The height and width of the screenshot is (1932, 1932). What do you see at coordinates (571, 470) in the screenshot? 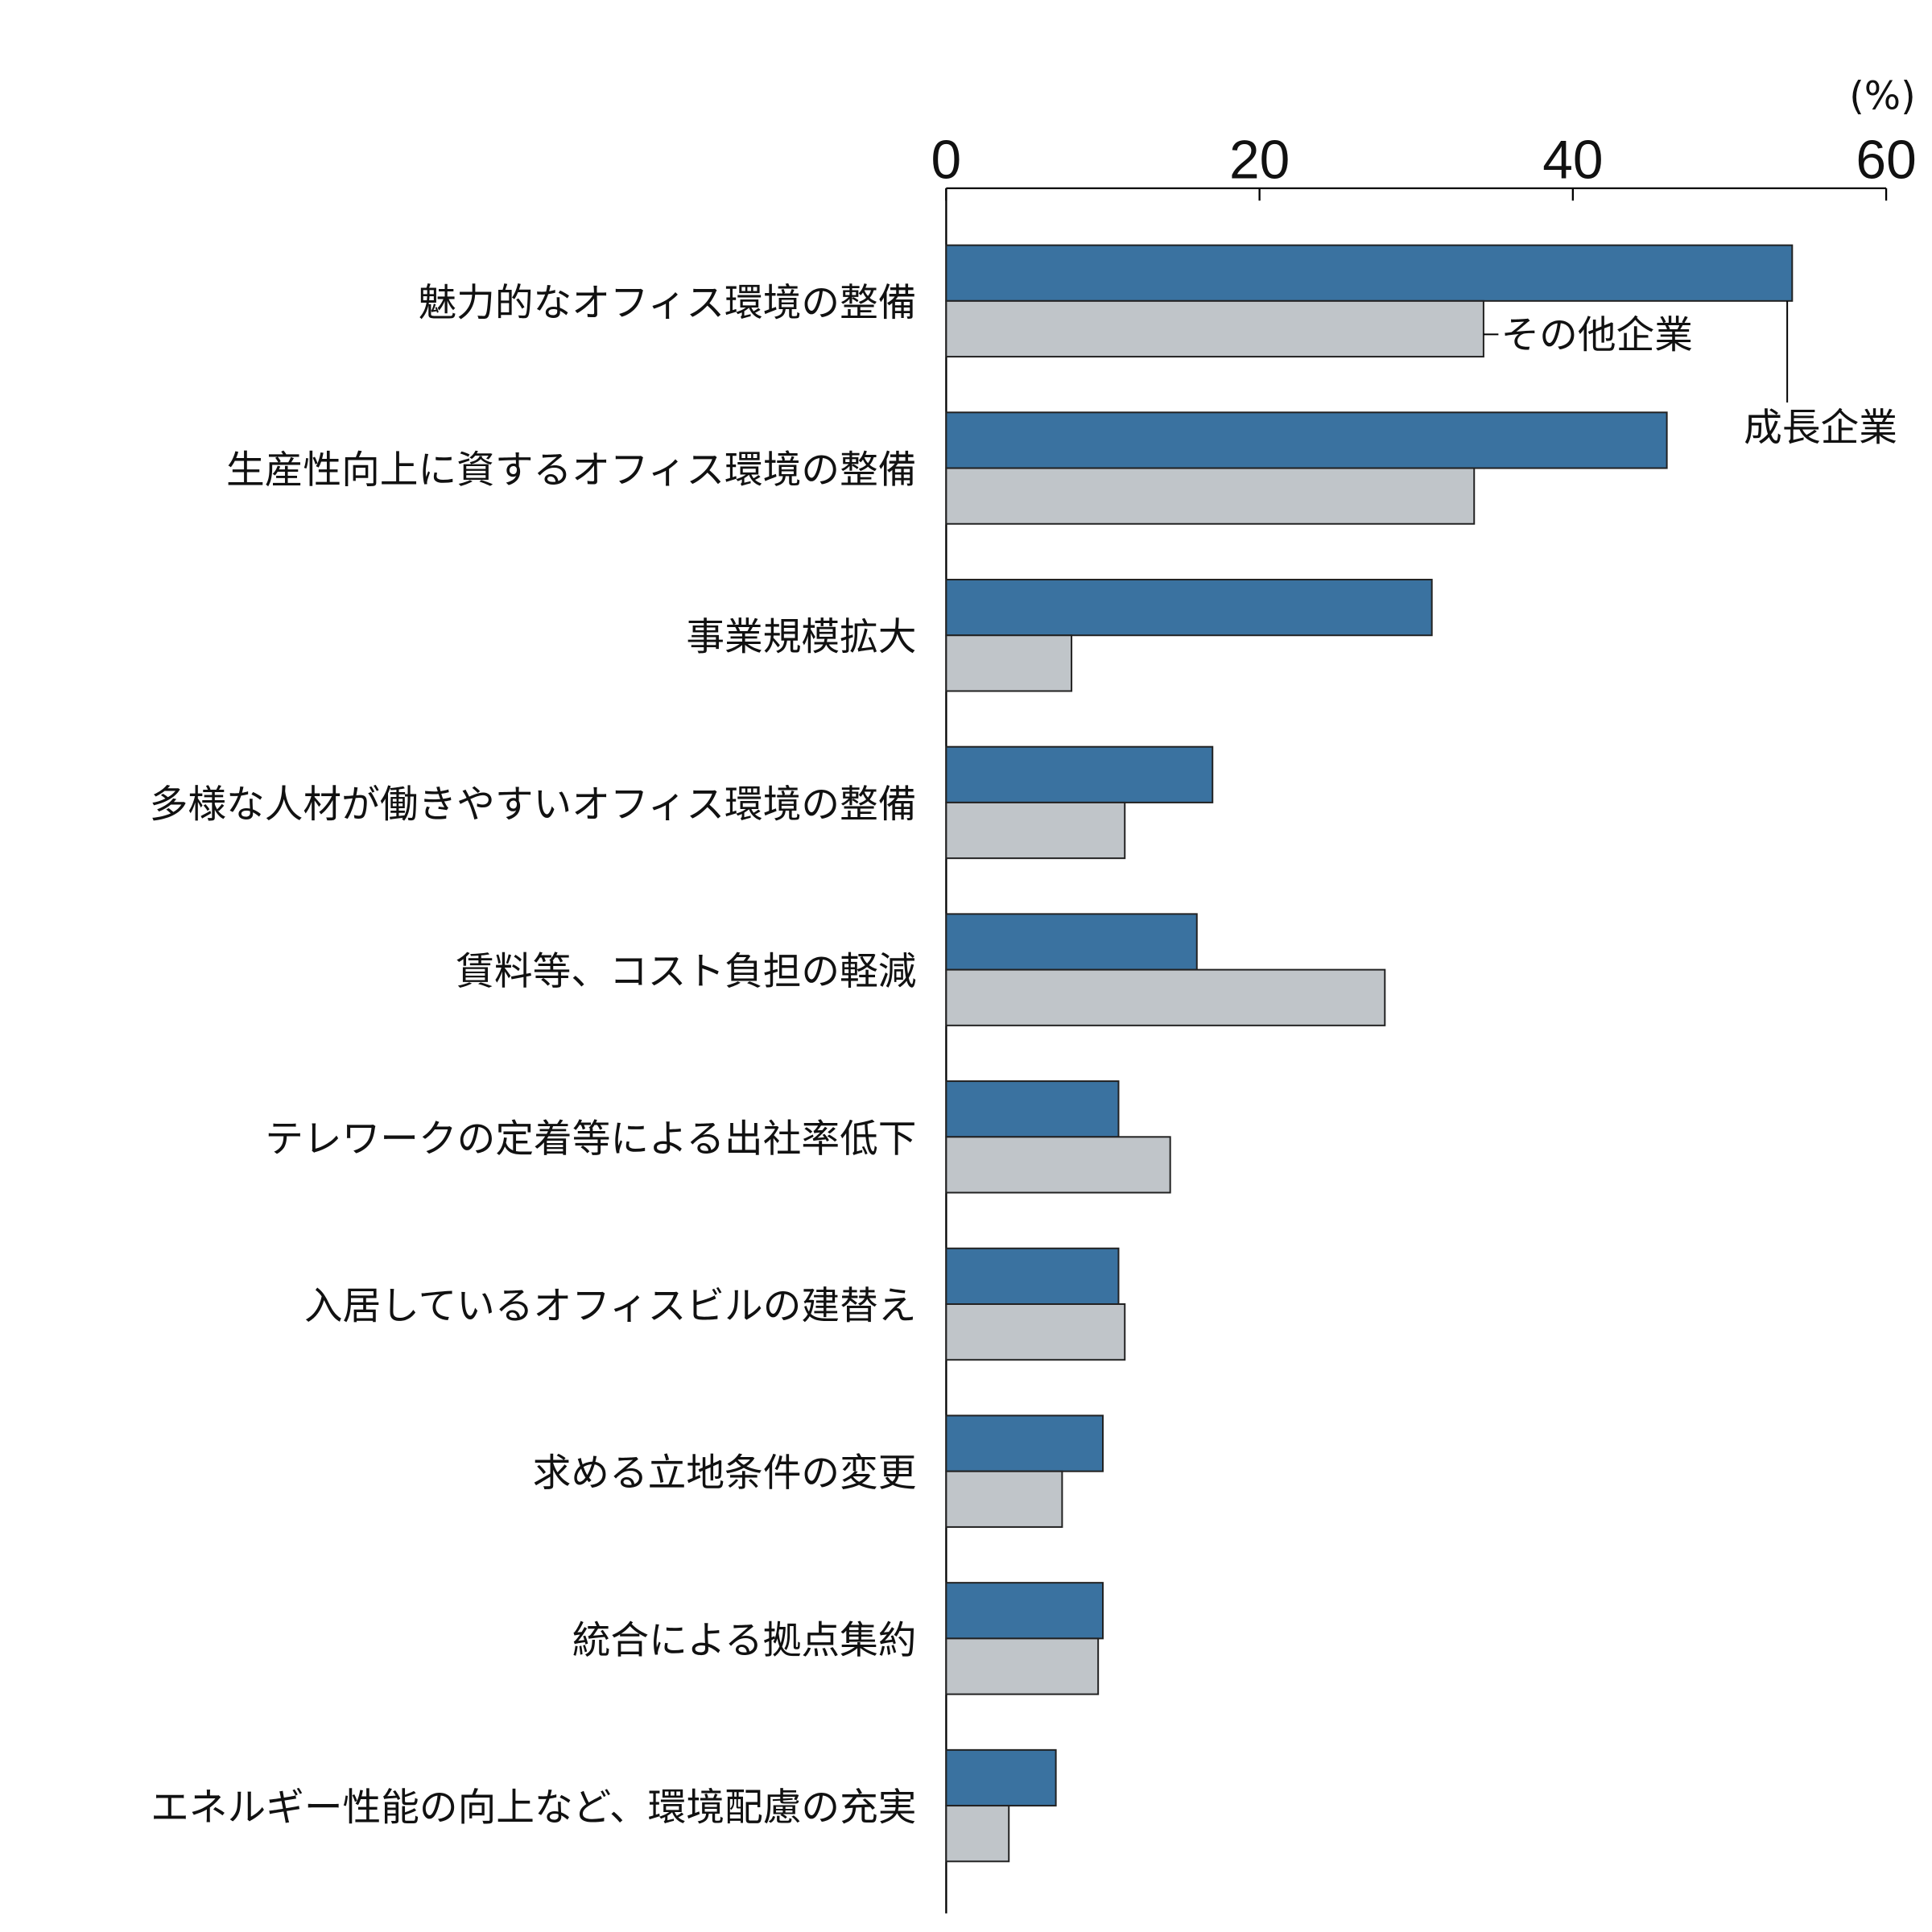
I see `category-label: 生産性向上に資するオフィス環境の整備` at bounding box center [571, 470].